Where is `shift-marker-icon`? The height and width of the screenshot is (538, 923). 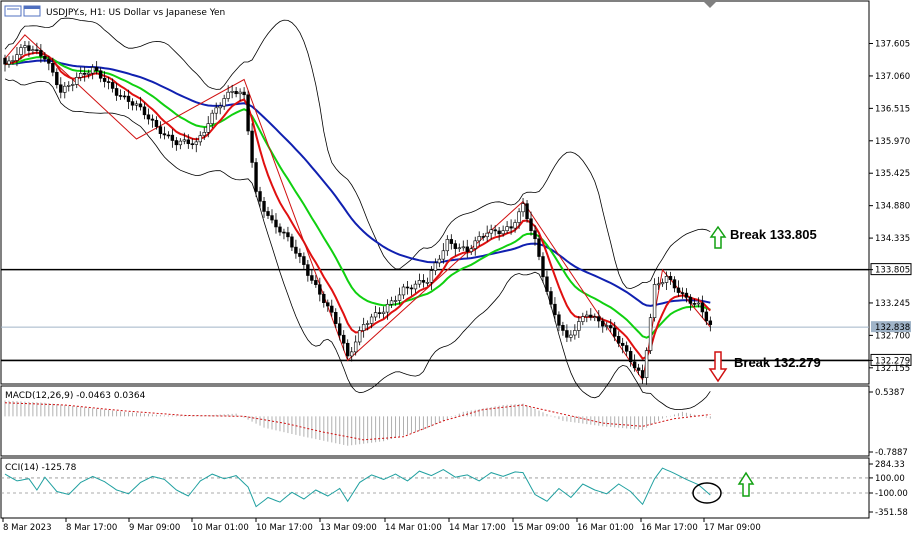
shift-marker-icon is located at coordinates (710, 5).